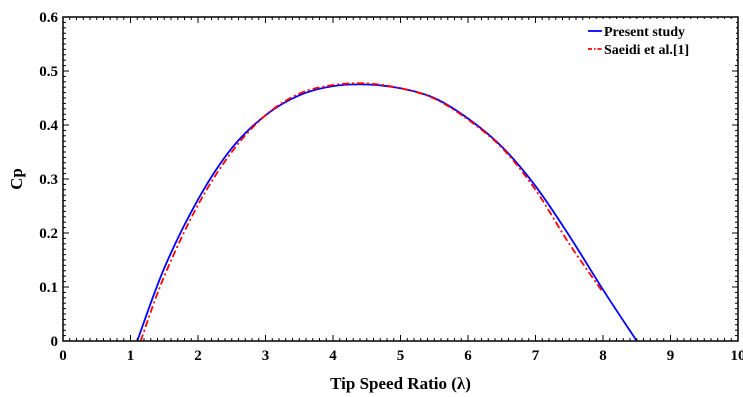  What do you see at coordinates (536, 356) in the screenshot?
I see `x-tick-label: 7` at bounding box center [536, 356].